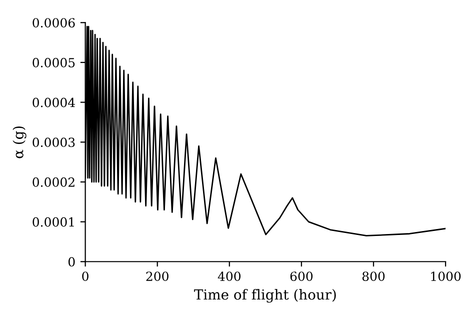 This screenshot has width=474, height=323. What do you see at coordinates (446, 277) in the screenshot?
I see `x-tick-label: 1000` at bounding box center [446, 277].